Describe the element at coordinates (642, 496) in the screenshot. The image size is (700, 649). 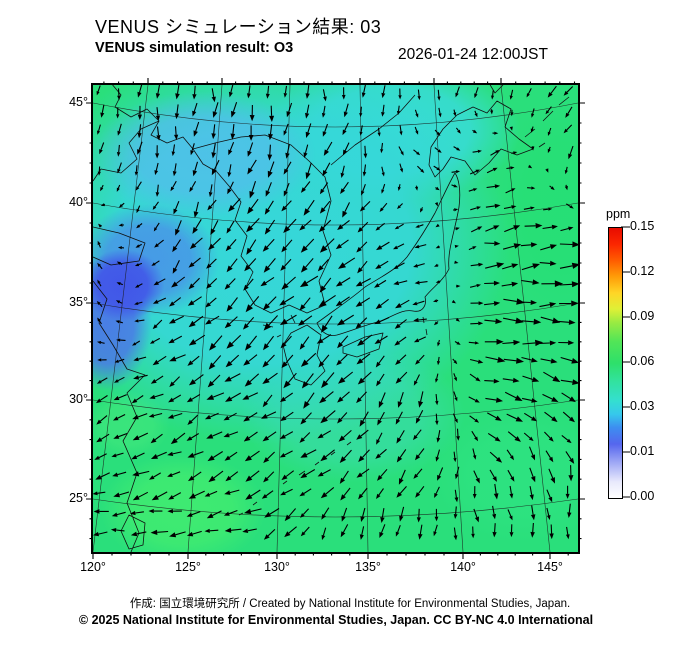
I see `colorbar-tick-label: 0.00` at that location.